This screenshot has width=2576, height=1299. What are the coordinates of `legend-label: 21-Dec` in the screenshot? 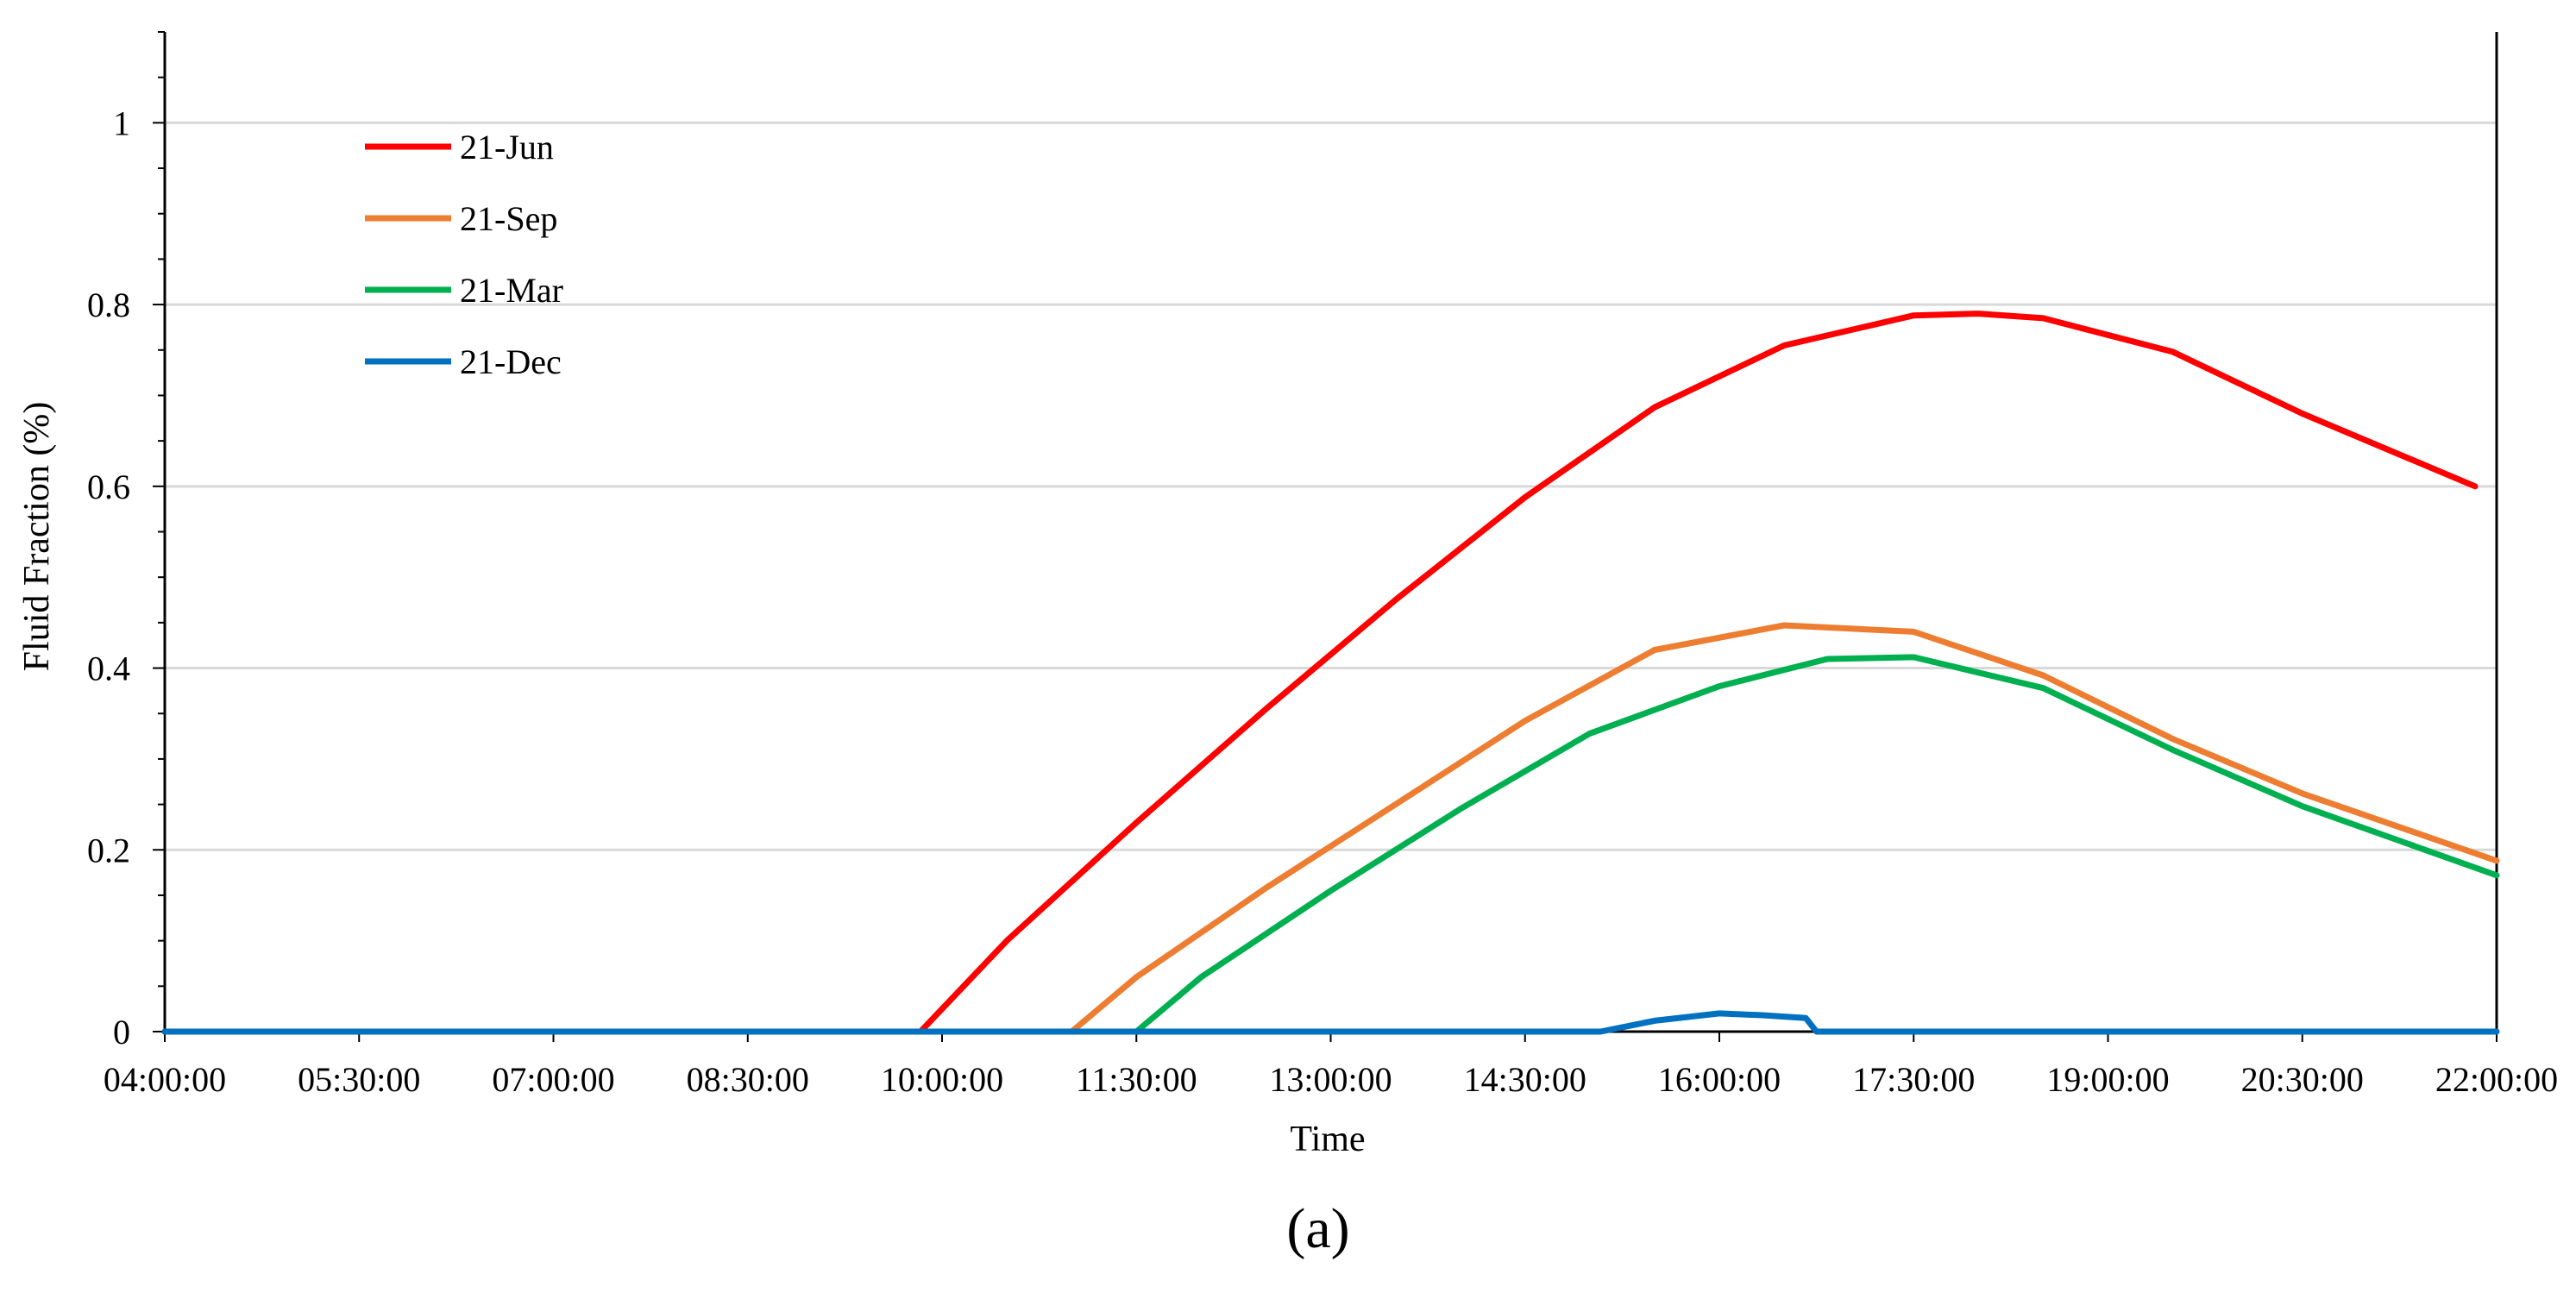 It's located at (511, 361).